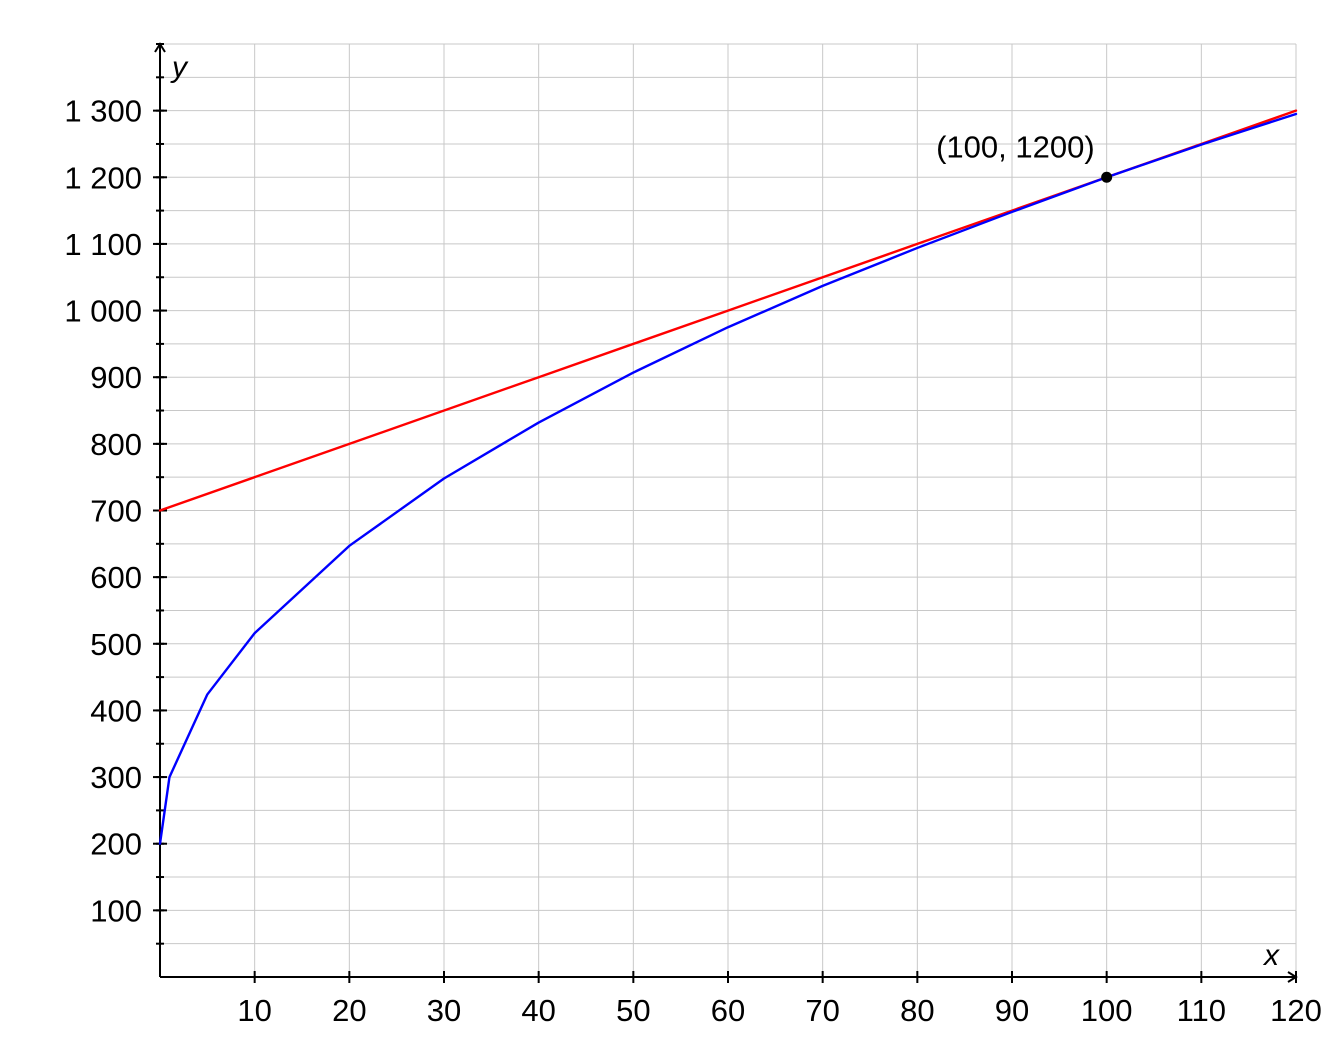  What do you see at coordinates (116, 644) in the screenshot?
I see `y-tick-label: 500` at bounding box center [116, 644].